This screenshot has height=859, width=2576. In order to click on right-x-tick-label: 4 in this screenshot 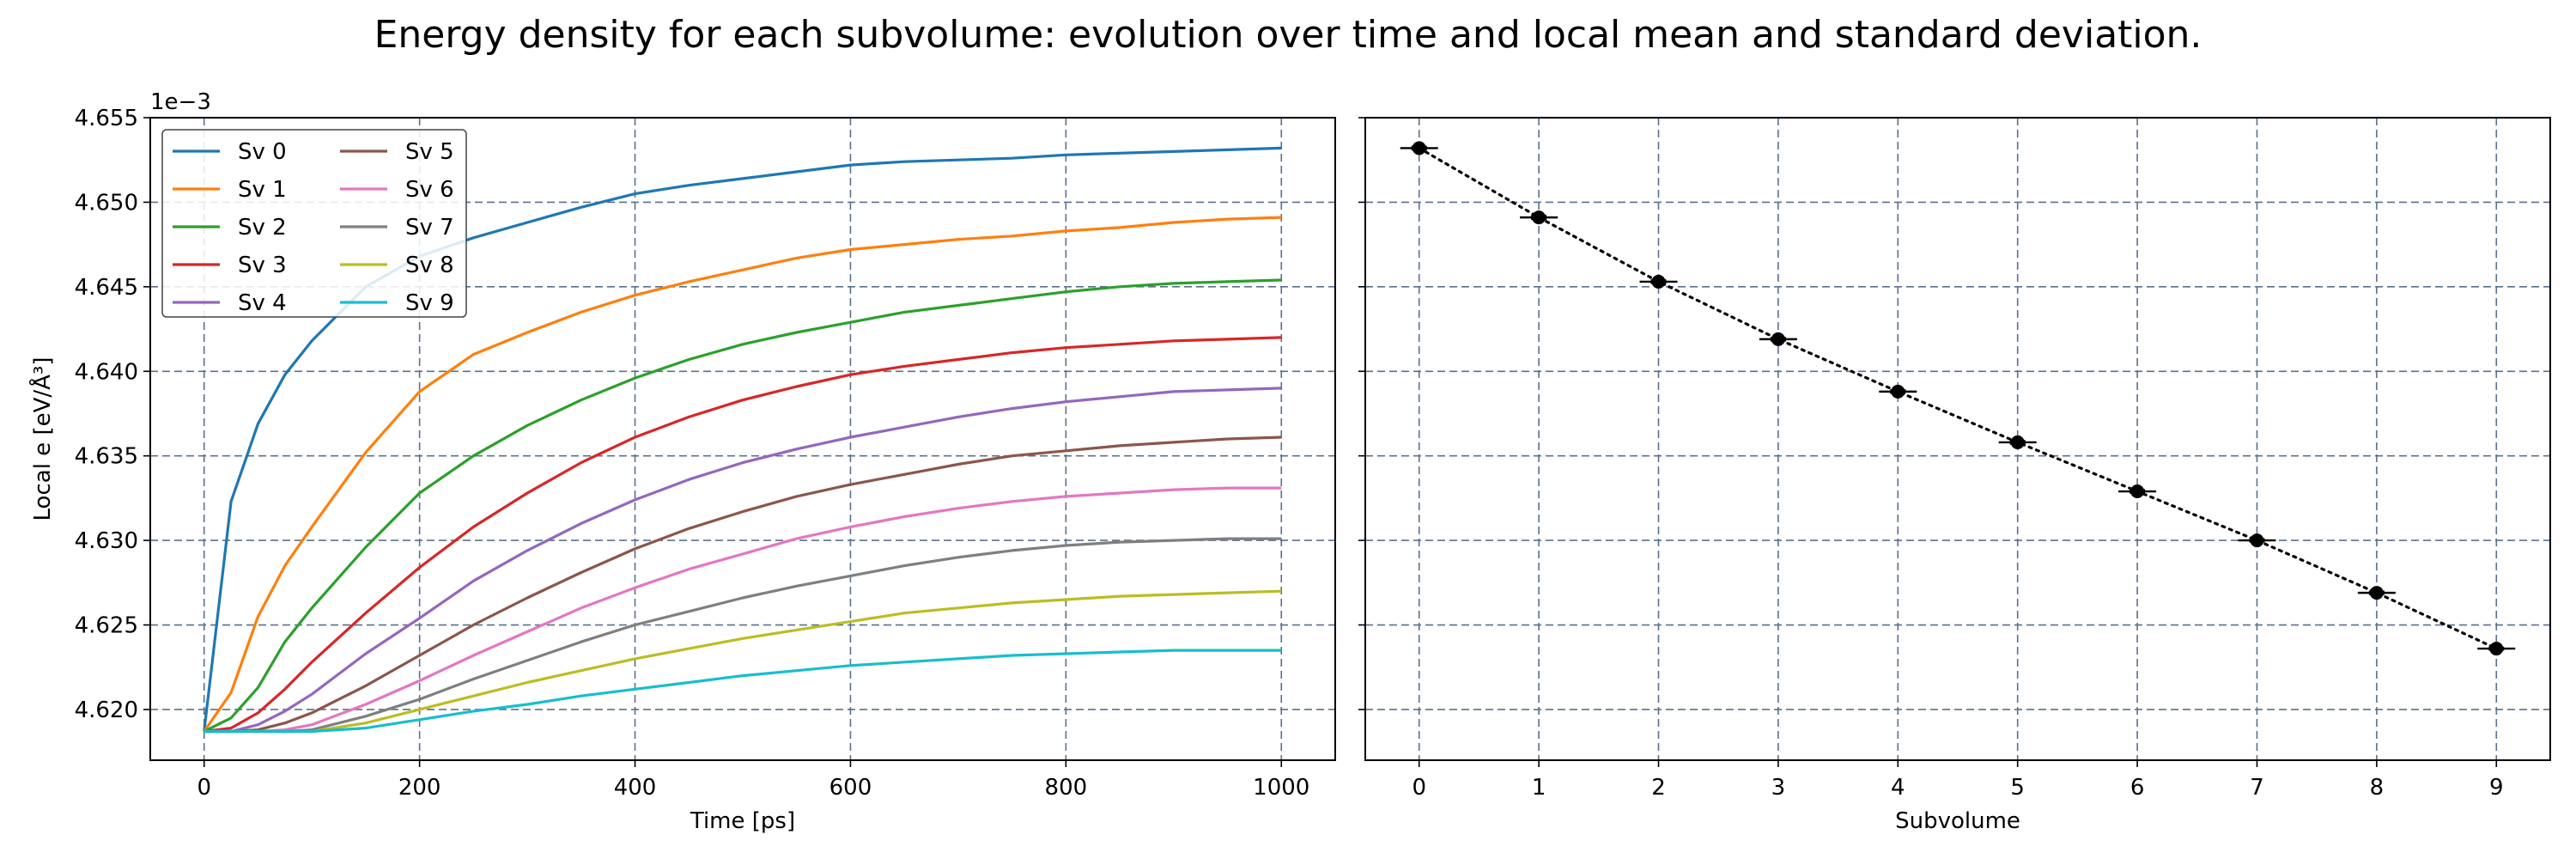, I will do `click(1898, 788)`.